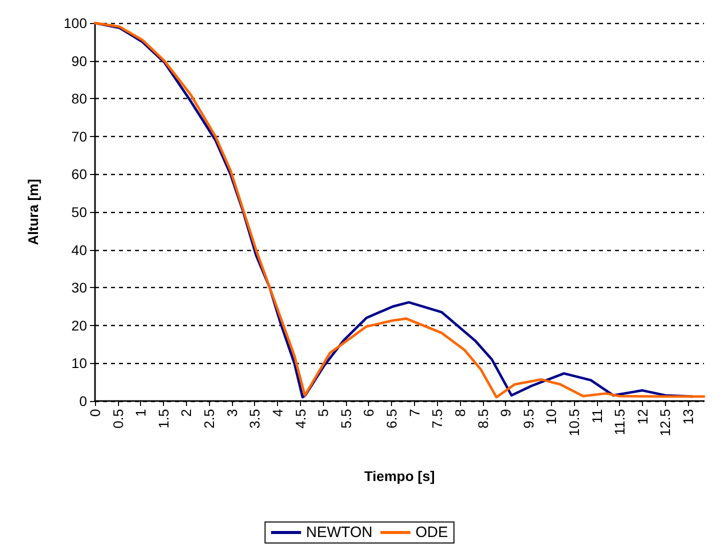  I want to click on x-tick-label: 9, so click(506, 412).